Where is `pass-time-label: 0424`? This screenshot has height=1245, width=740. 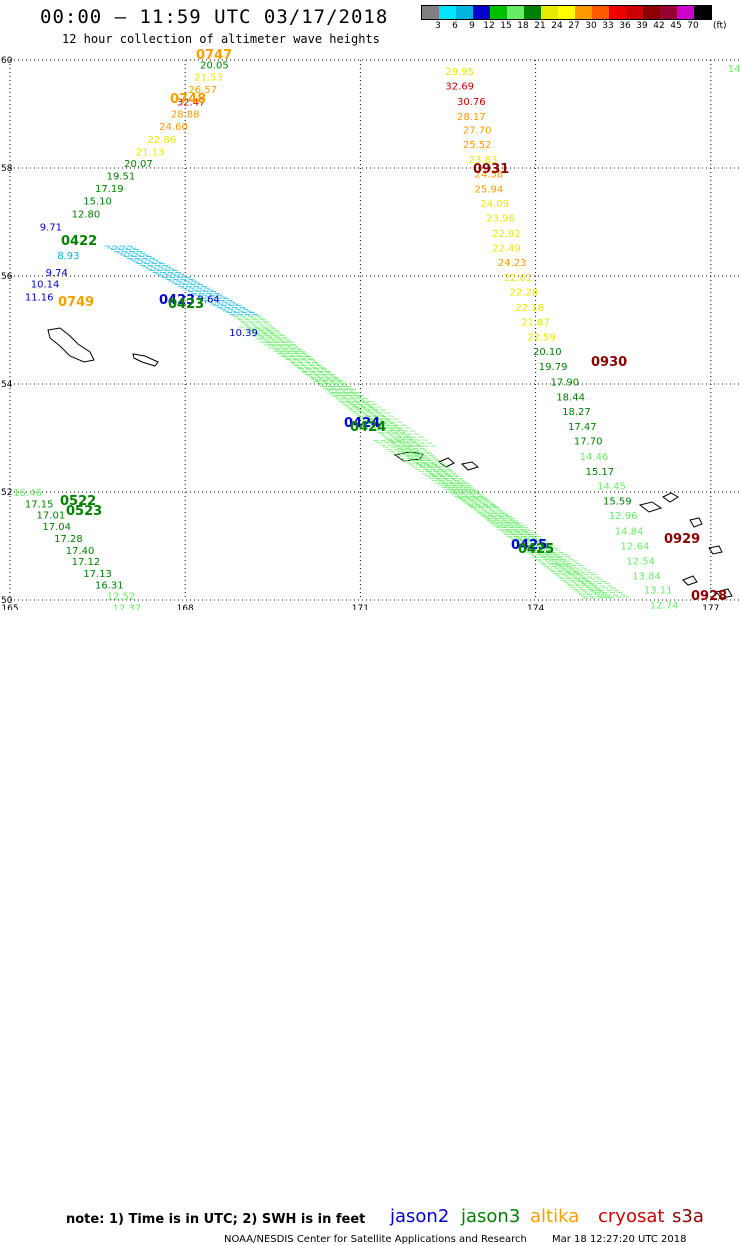
pass-time-label: 0424 is located at coordinates (362, 423).